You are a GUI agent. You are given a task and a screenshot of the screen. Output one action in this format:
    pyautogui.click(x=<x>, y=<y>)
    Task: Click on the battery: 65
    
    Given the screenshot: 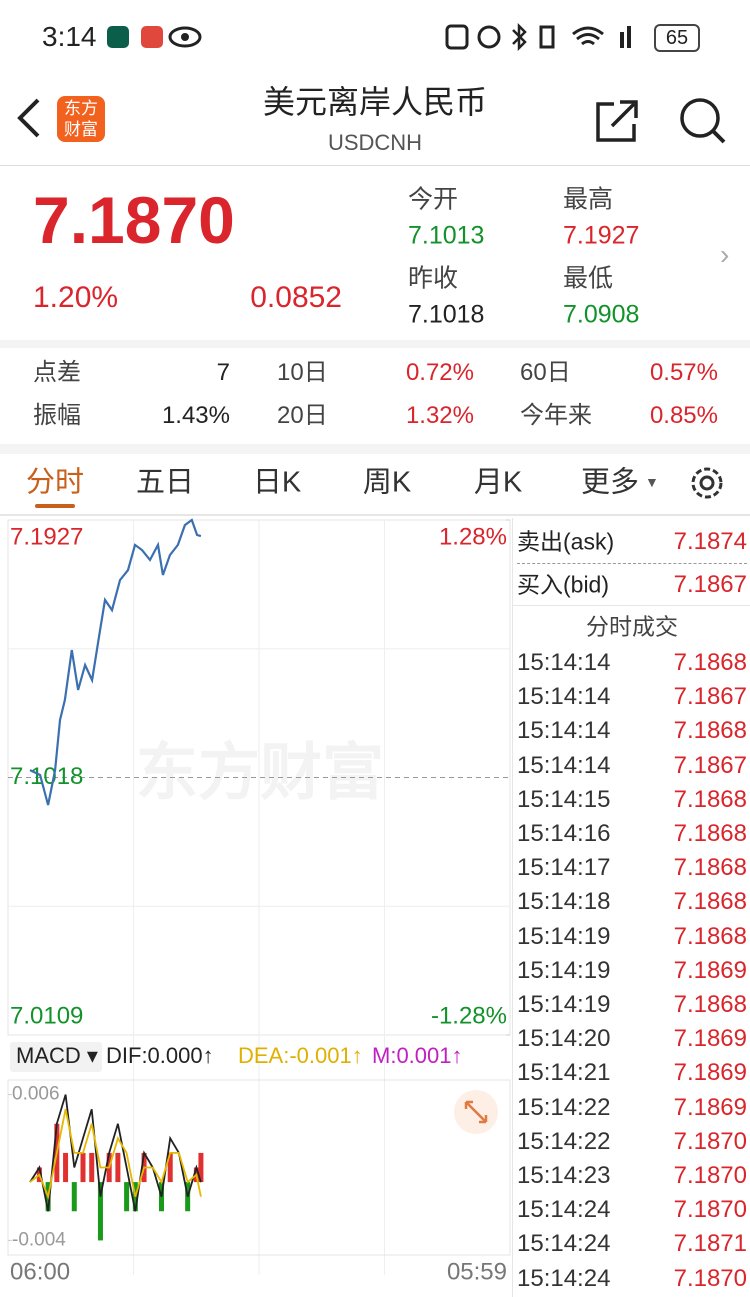 What is the action you would take?
    pyautogui.click(x=677, y=38)
    